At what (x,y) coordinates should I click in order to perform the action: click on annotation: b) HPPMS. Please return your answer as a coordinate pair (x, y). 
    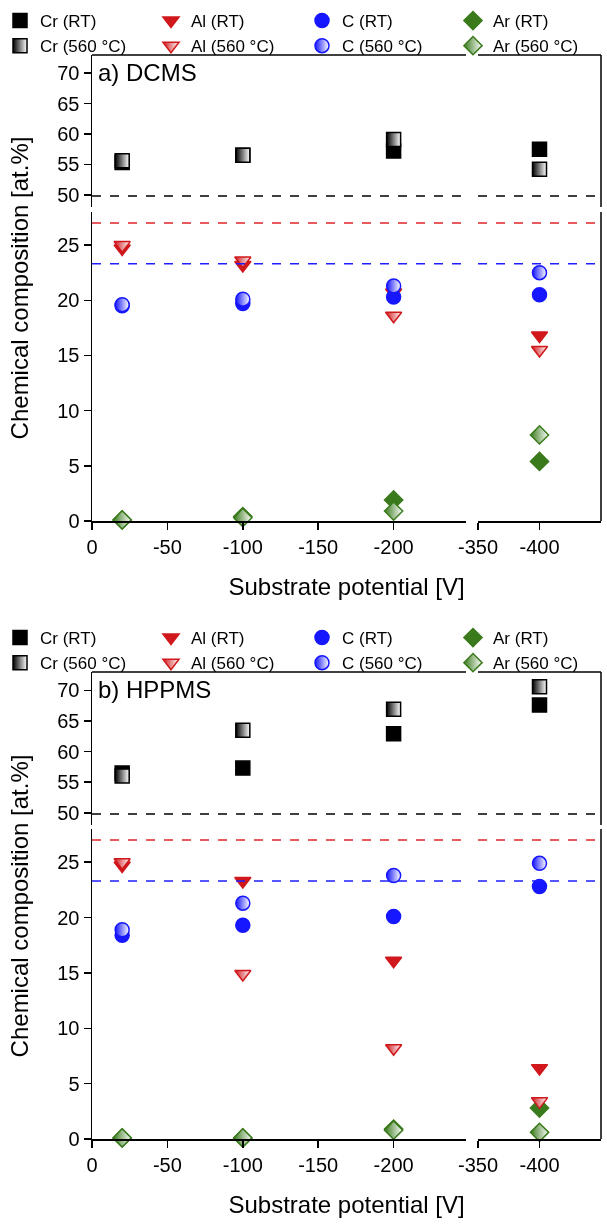
    Looking at the image, I should click on (155, 689).